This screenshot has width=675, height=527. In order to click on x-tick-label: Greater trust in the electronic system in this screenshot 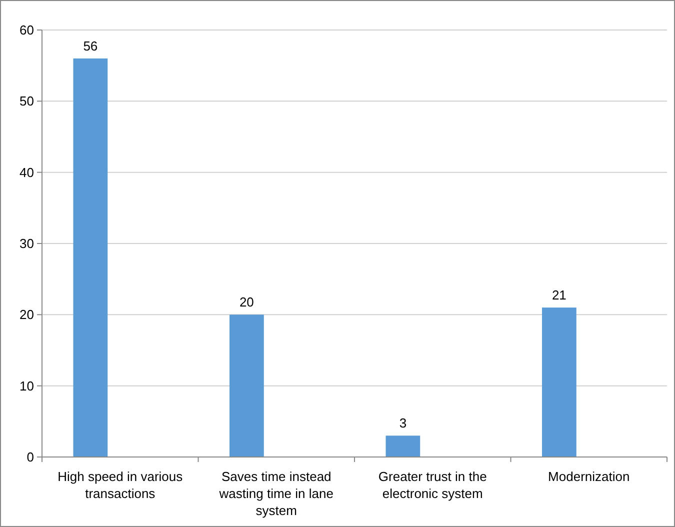, I will do `click(432, 485)`.